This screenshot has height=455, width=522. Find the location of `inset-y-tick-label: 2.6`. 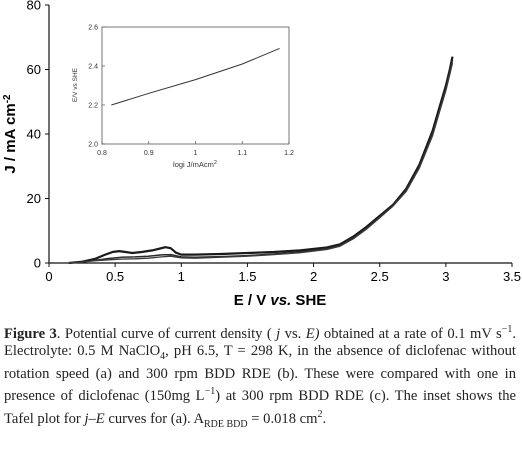

inset-y-tick-label: 2.6 is located at coordinates (93, 28).